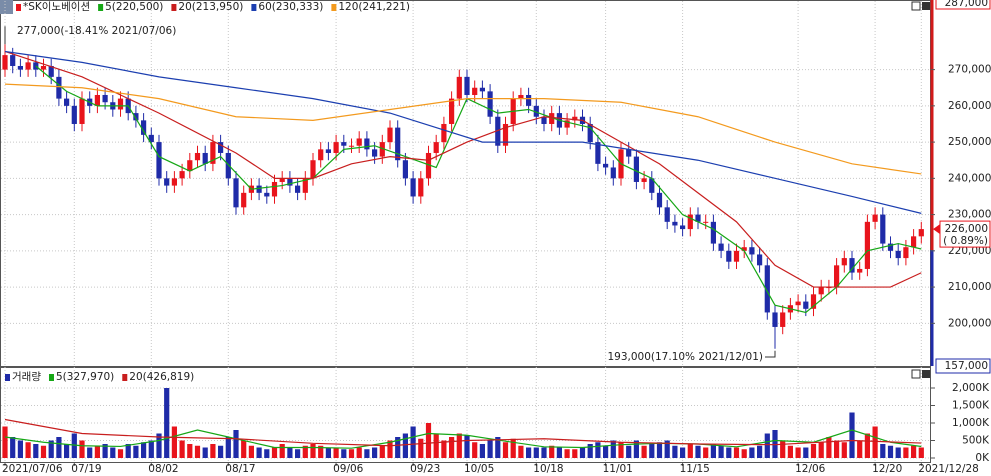 The width and height of the screenshot is (991, 476). I want to click on y-tick-label: 250,000, so click(969, 142).